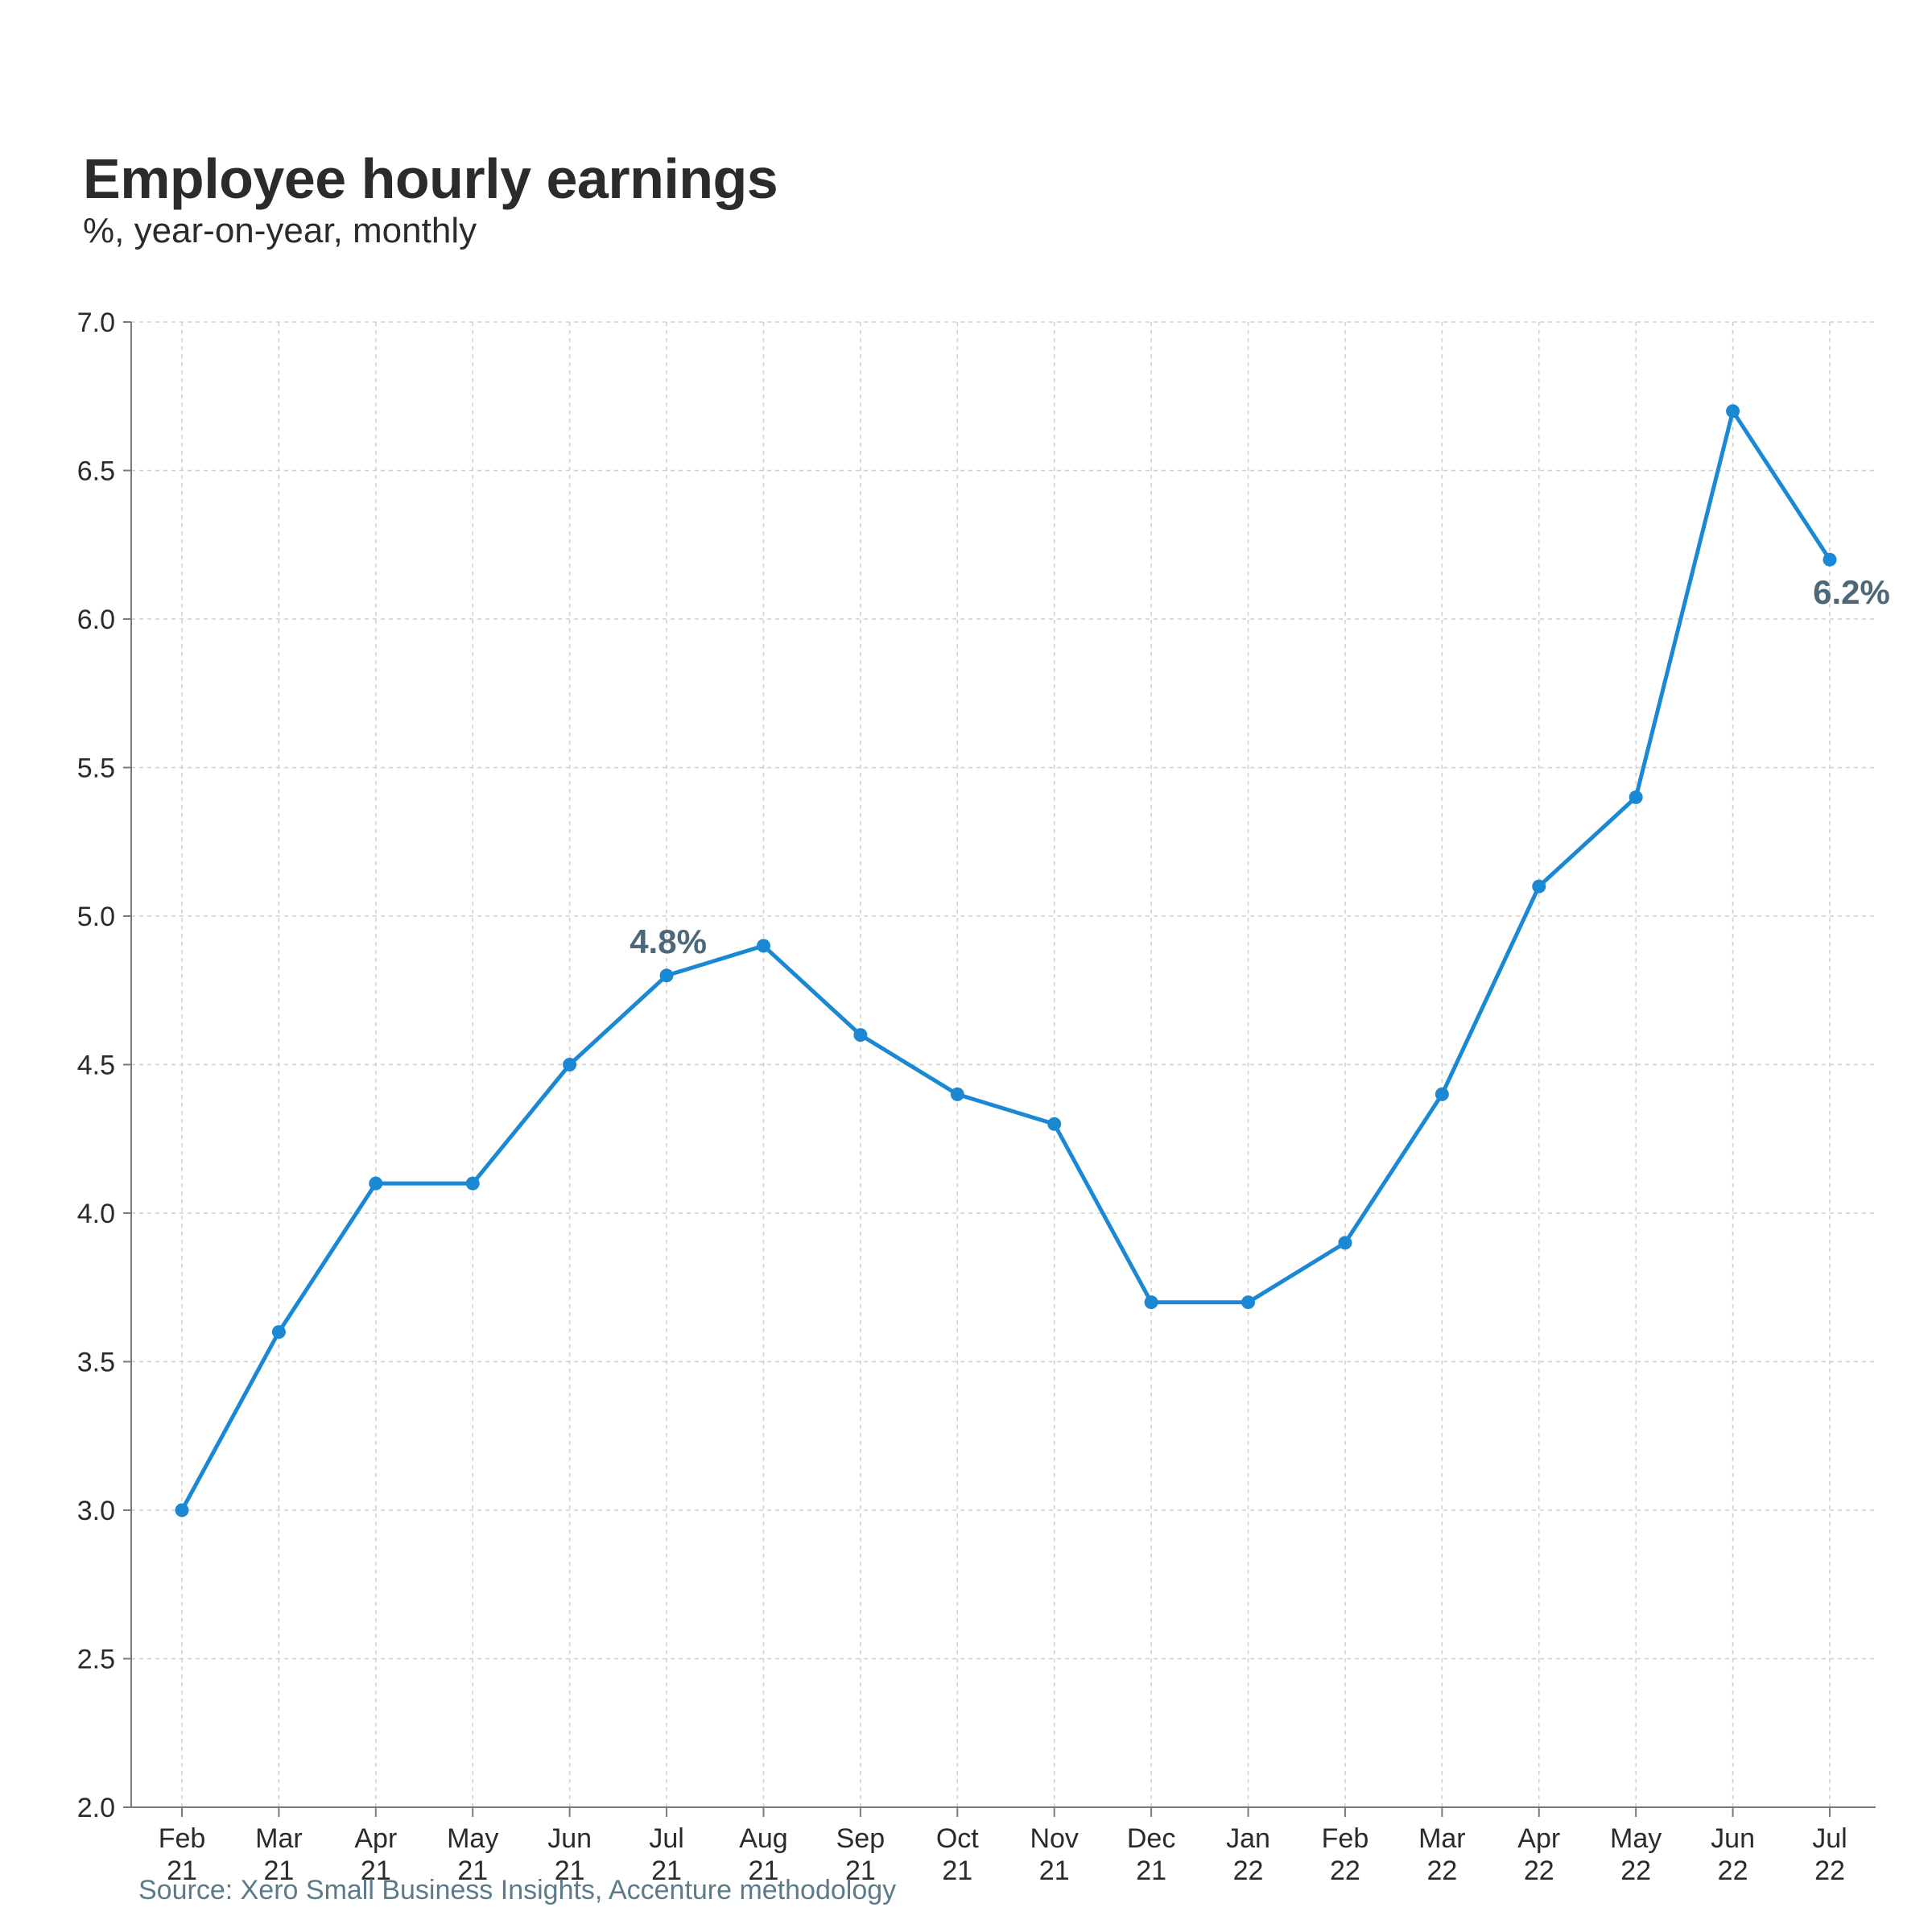  What do you see at coordinates (1054, 1838) in the screenshot?
I see `x-tick-label-month: Nov` at bounding box center [1054, 1838].